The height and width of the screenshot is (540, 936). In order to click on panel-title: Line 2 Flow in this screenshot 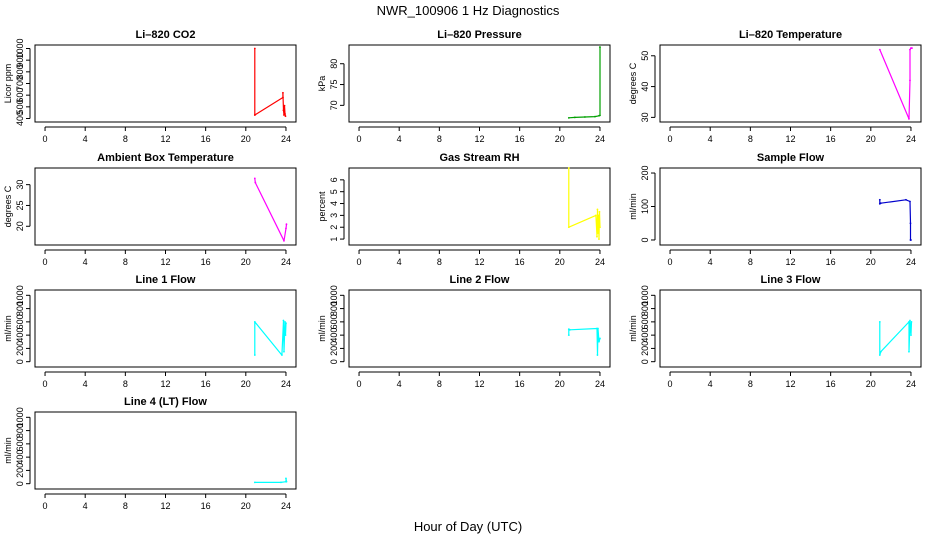, I will do `click(480, 280)`.